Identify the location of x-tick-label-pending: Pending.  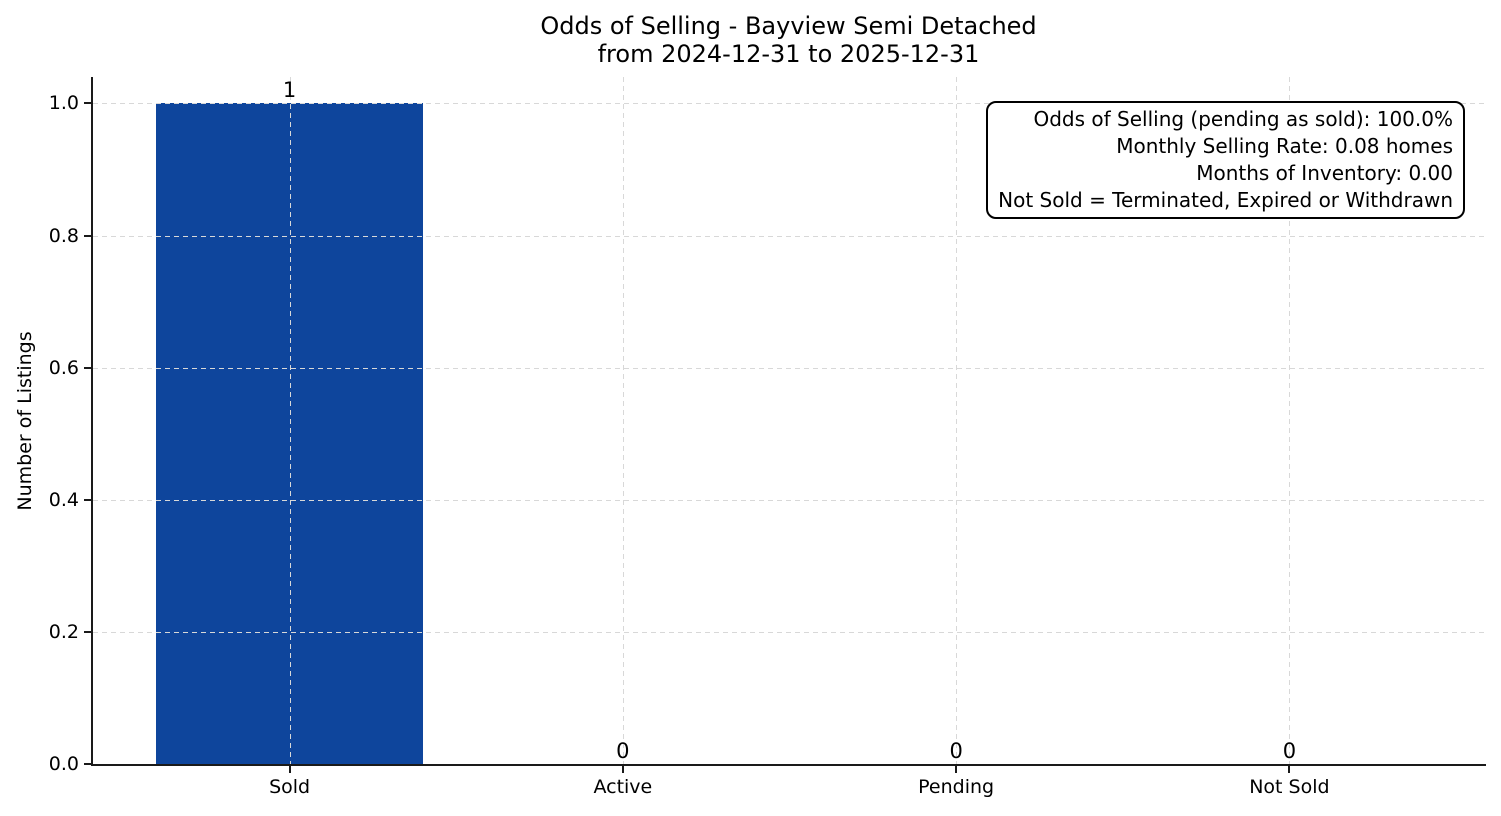
(956, 787).